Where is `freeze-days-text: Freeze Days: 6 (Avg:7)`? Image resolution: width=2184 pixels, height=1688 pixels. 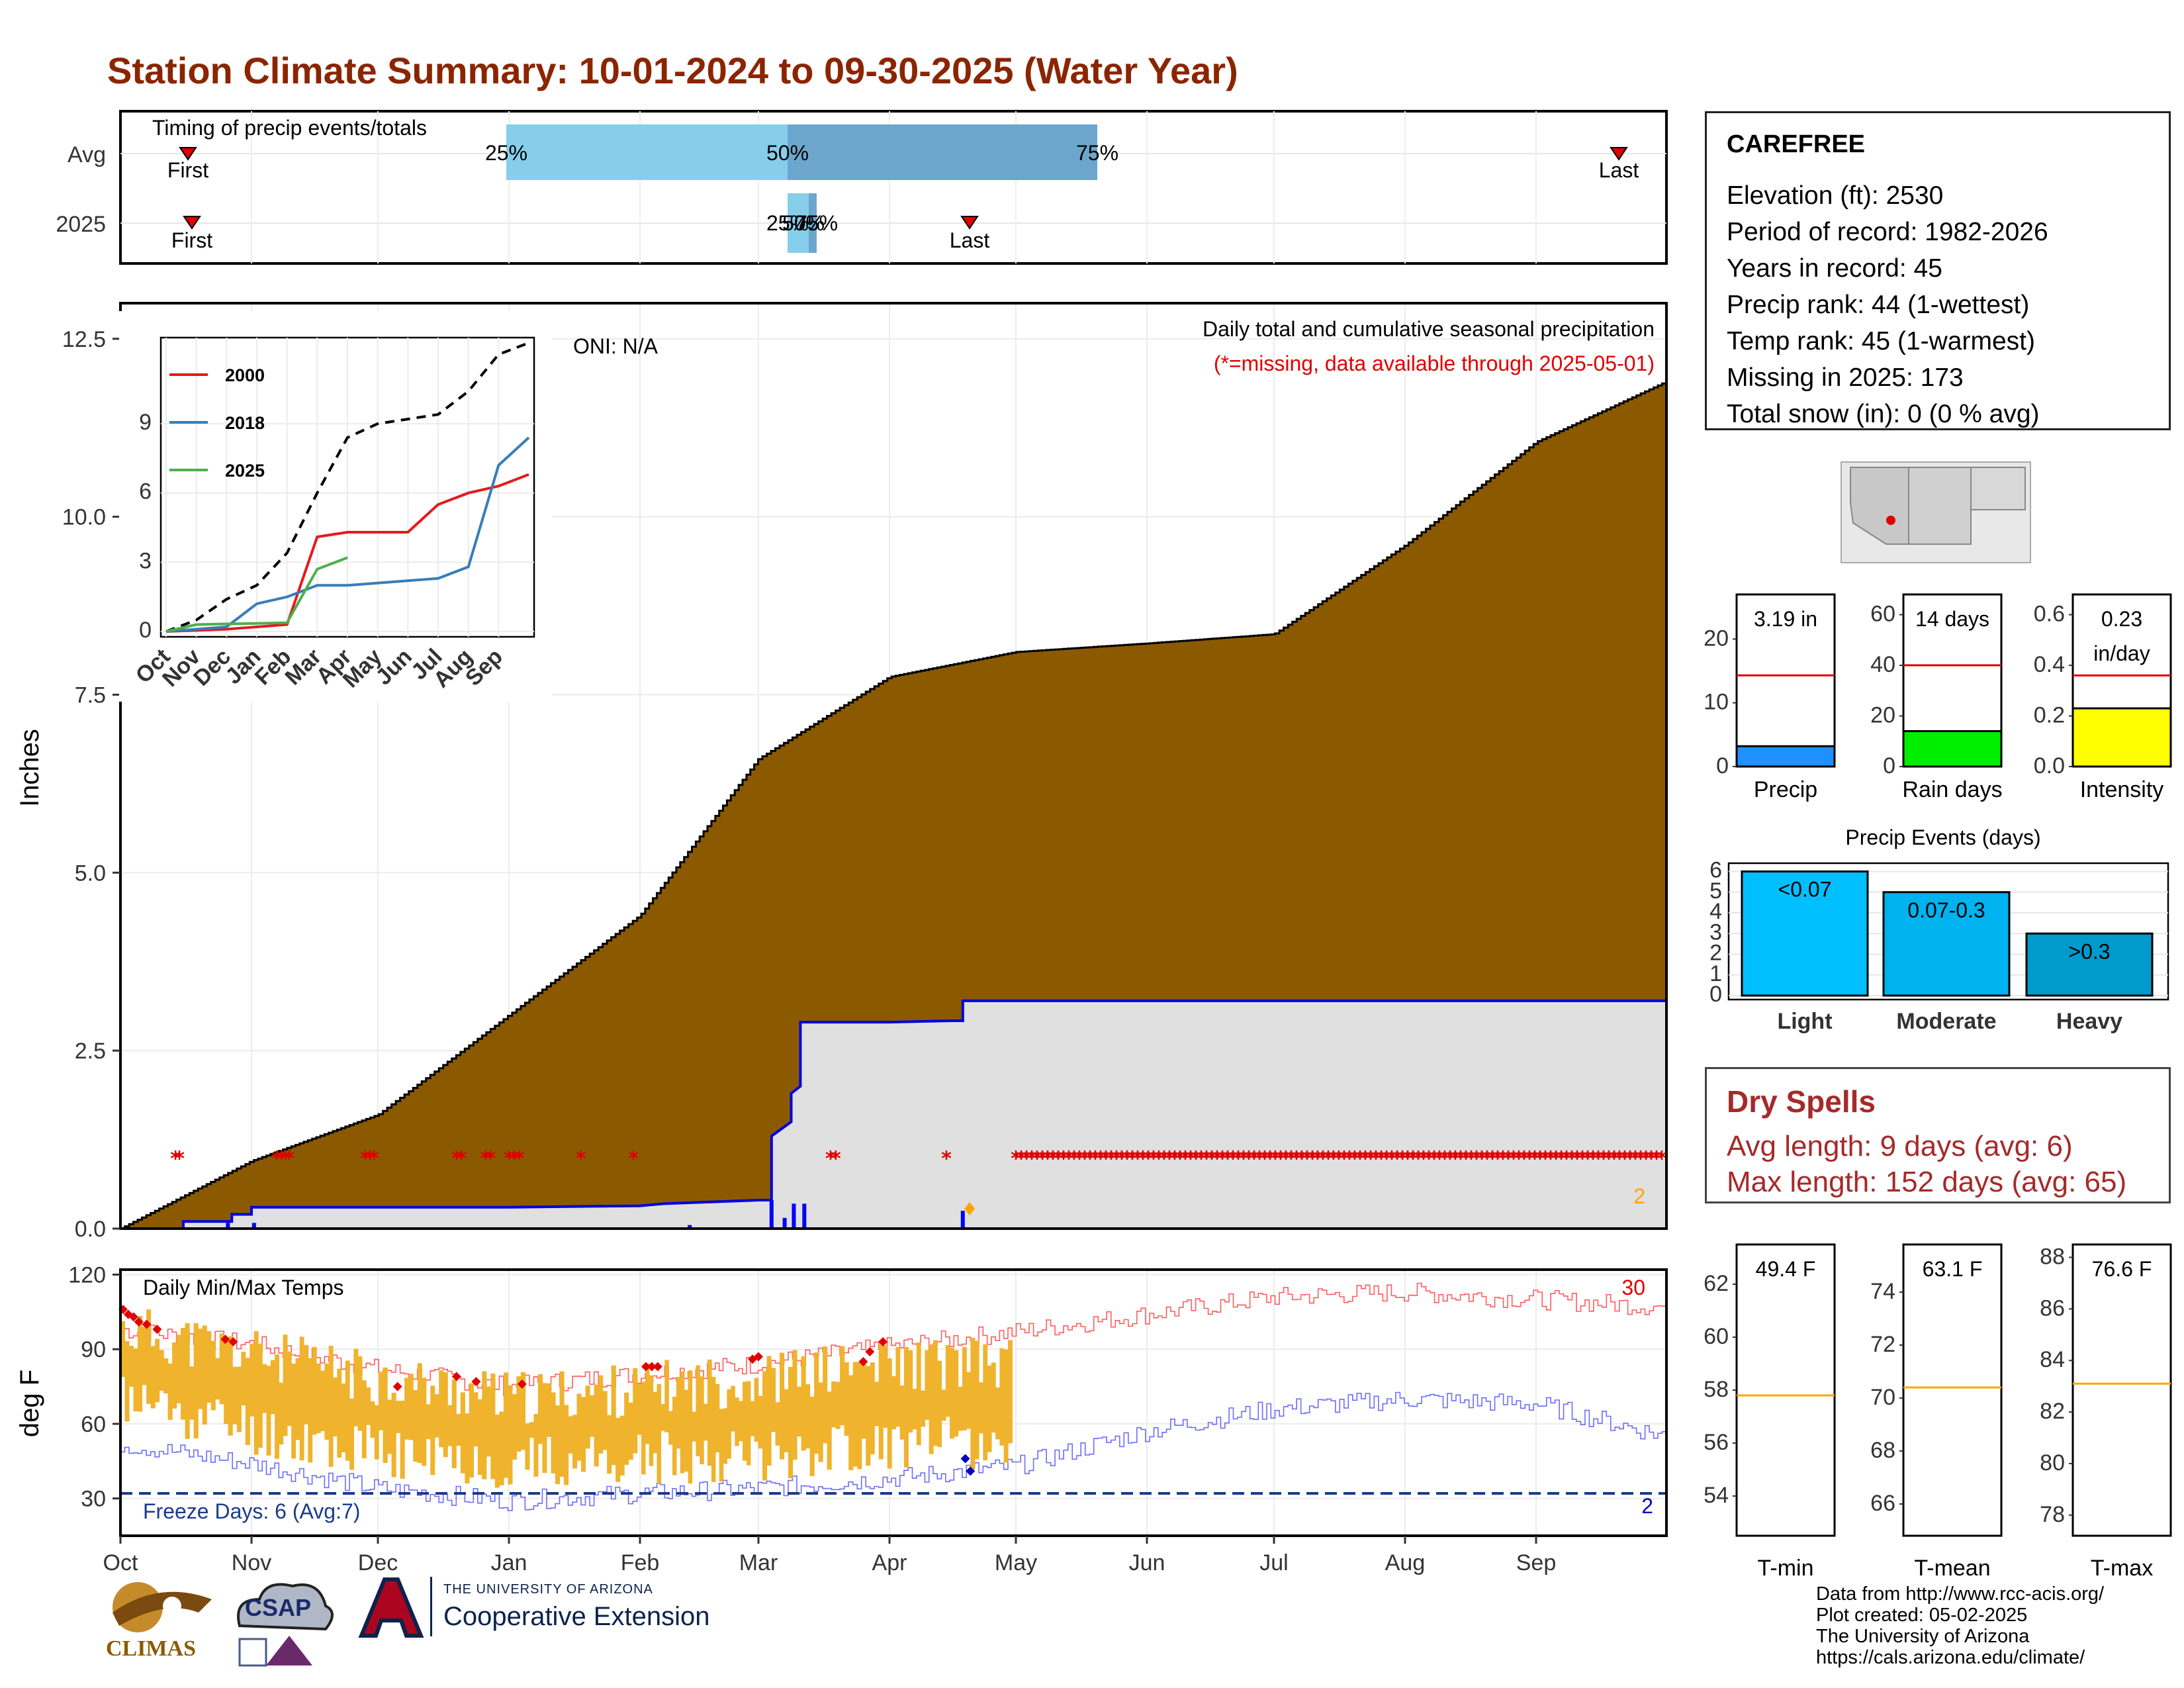 freeze-days-text: Freeze Days: 6 (Avg:7) is located at coordinates (251, 1511).